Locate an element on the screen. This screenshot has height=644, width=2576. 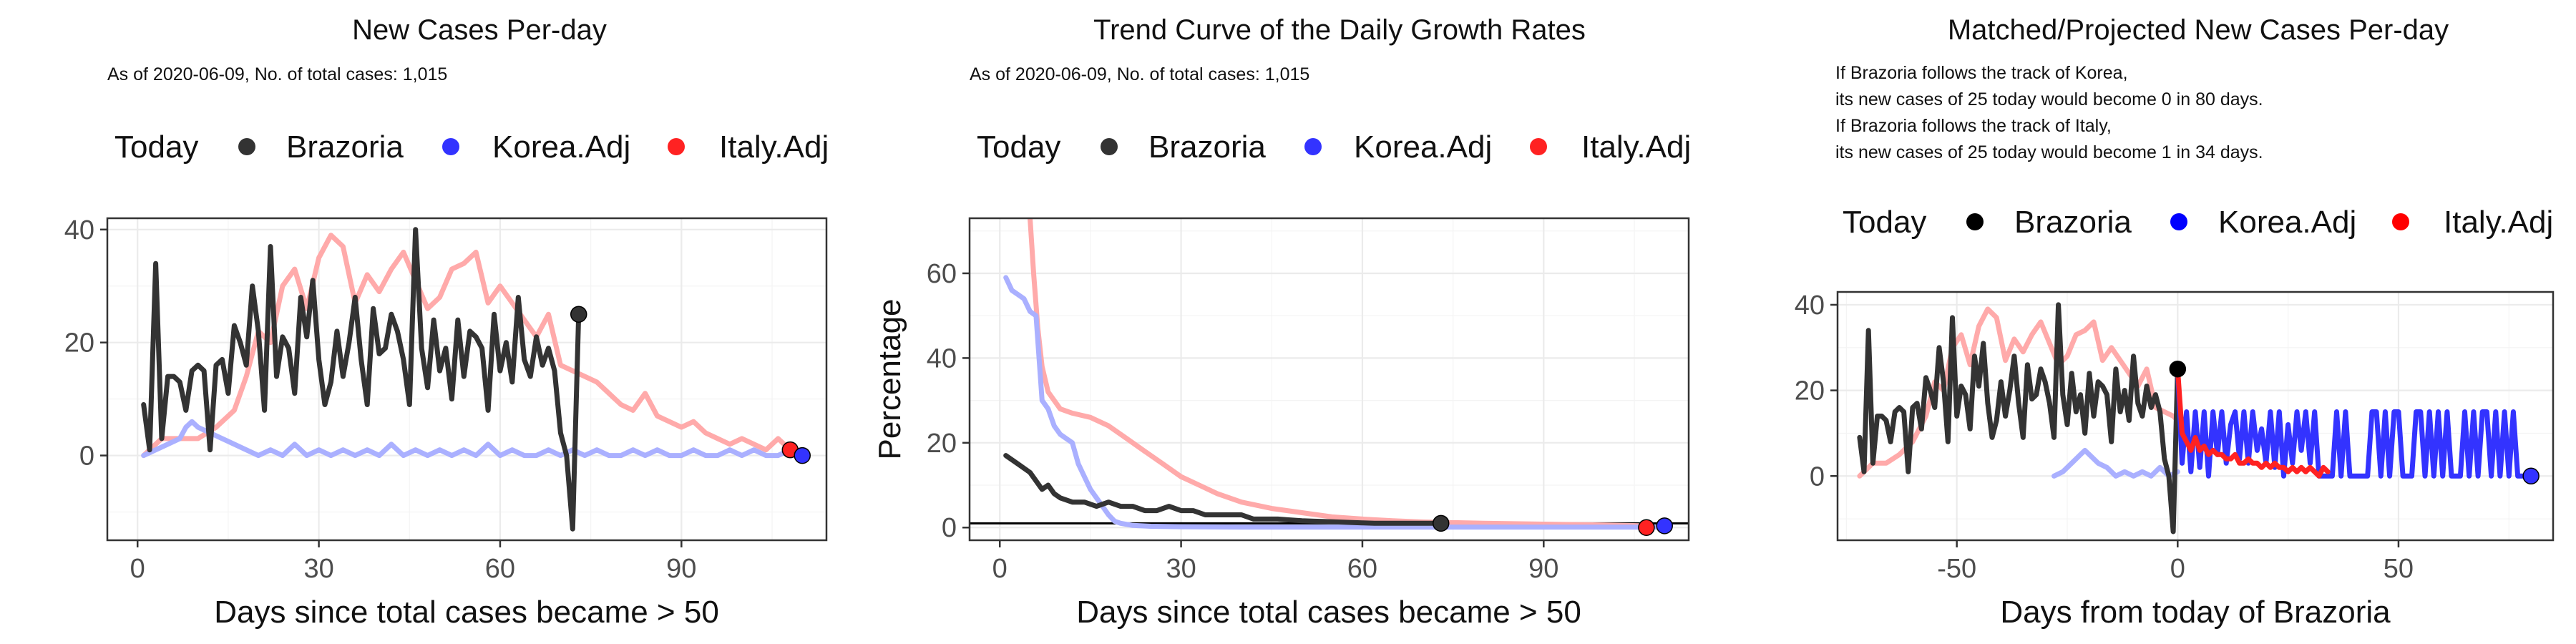
series-line-korea-adj-matched is located at coordinates (2115, 463).